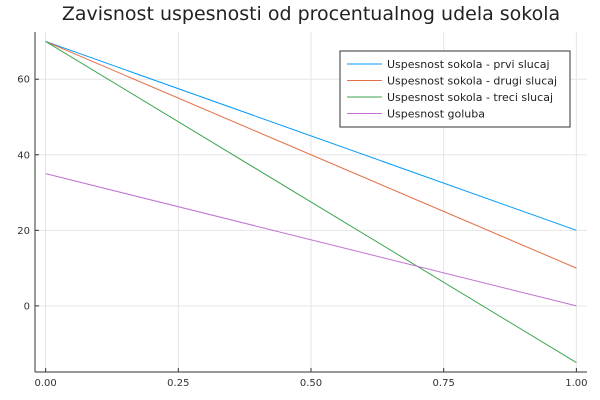  Describe the element at coordinates (27, 306) in the screenshot. I see `y-tick-label: 0` at that location.